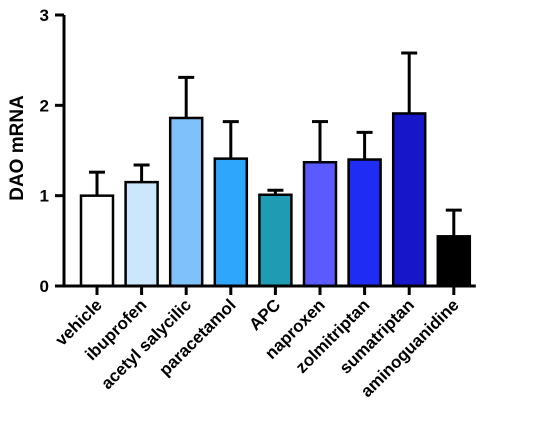 This screenshot has width=550, height=431. What do you see at coordinates (275, 240) in the screenshot?
I see `bar-APC` at bounding box center [275, 240].